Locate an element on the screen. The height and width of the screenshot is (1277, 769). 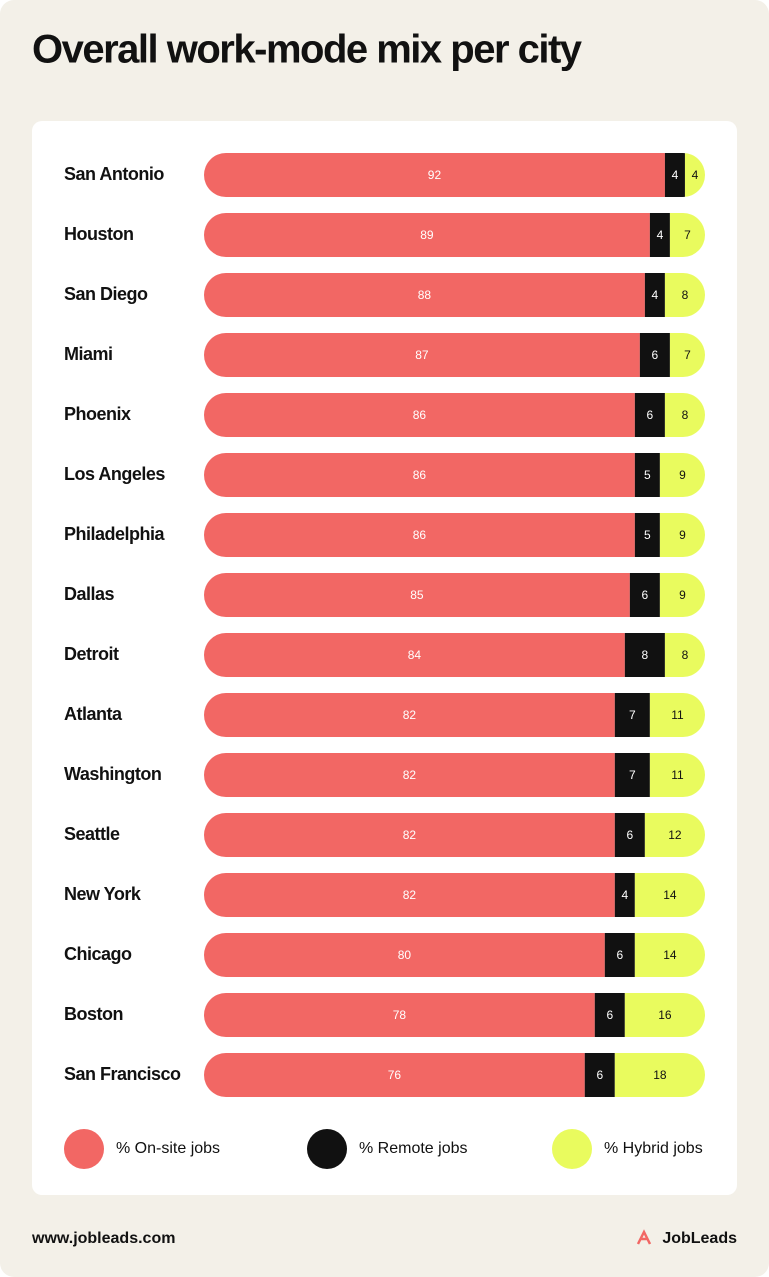
value-label: 87 is located at coordinates (422, 355).